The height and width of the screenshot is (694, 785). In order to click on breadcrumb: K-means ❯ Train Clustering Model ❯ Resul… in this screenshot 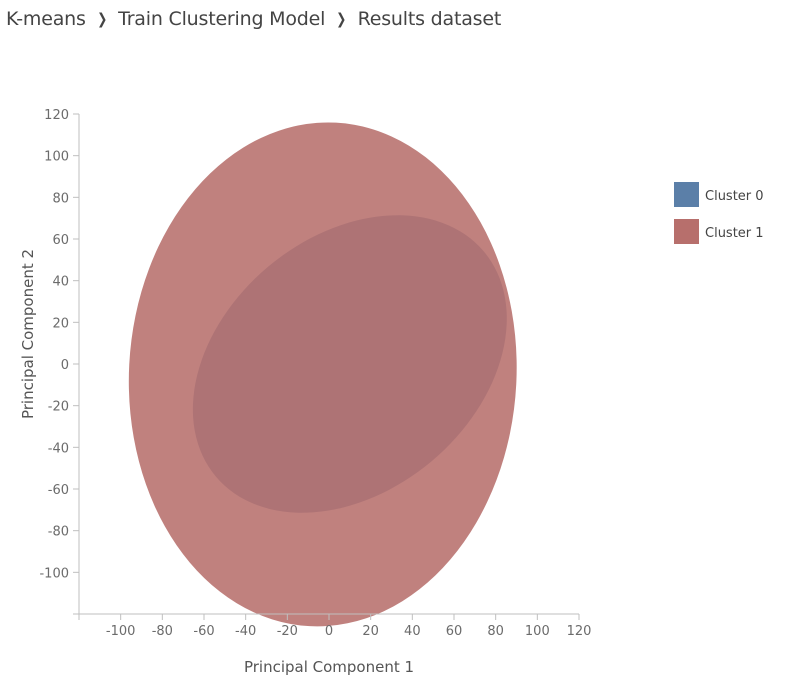, I will do `click(253, 19)`.